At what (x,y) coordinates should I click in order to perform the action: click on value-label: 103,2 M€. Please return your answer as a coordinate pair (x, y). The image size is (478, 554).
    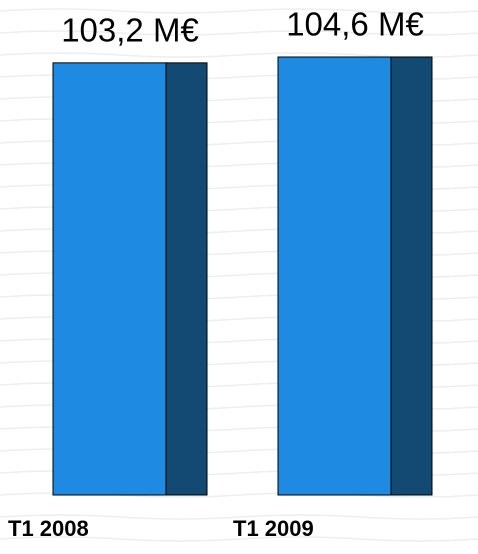
    Looking at the image, I should click on (130, 30).